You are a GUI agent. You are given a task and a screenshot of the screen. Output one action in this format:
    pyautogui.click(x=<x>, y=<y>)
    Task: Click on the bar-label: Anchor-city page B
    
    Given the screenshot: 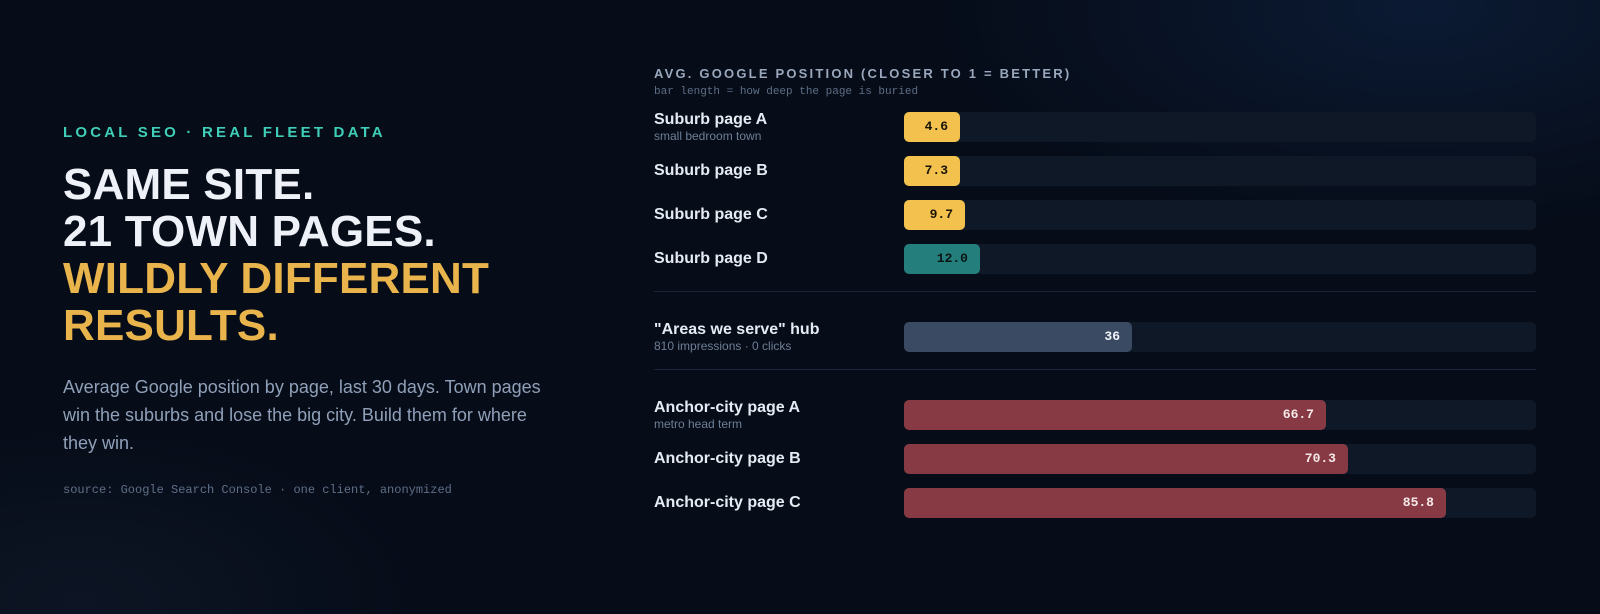 What is the action you would take?
    pyautogui.click(x=774, y=459)
    